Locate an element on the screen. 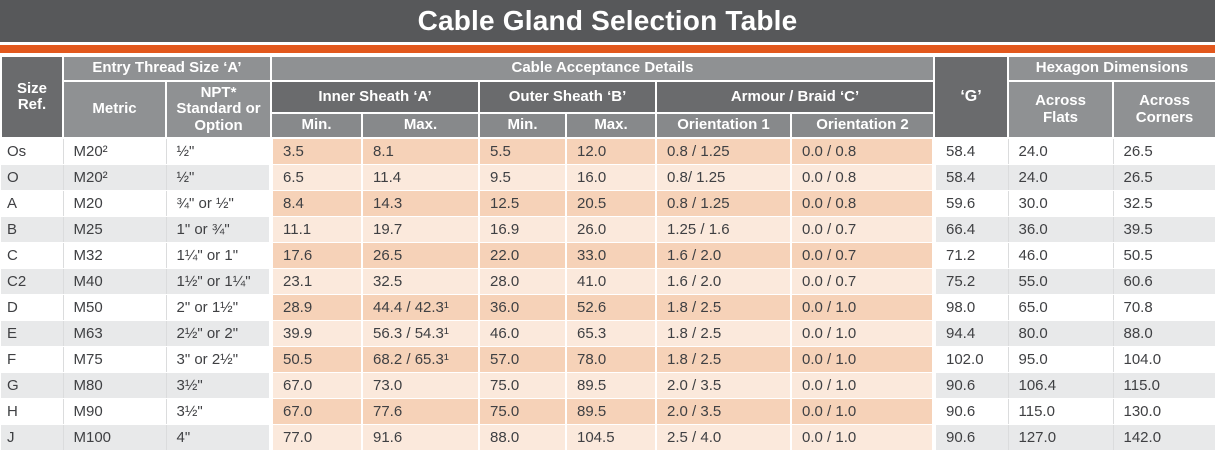 The width and height of the screenshot is (1215, 451). cell-across_flats: 36.0 is located at coordinates (1061, 229).